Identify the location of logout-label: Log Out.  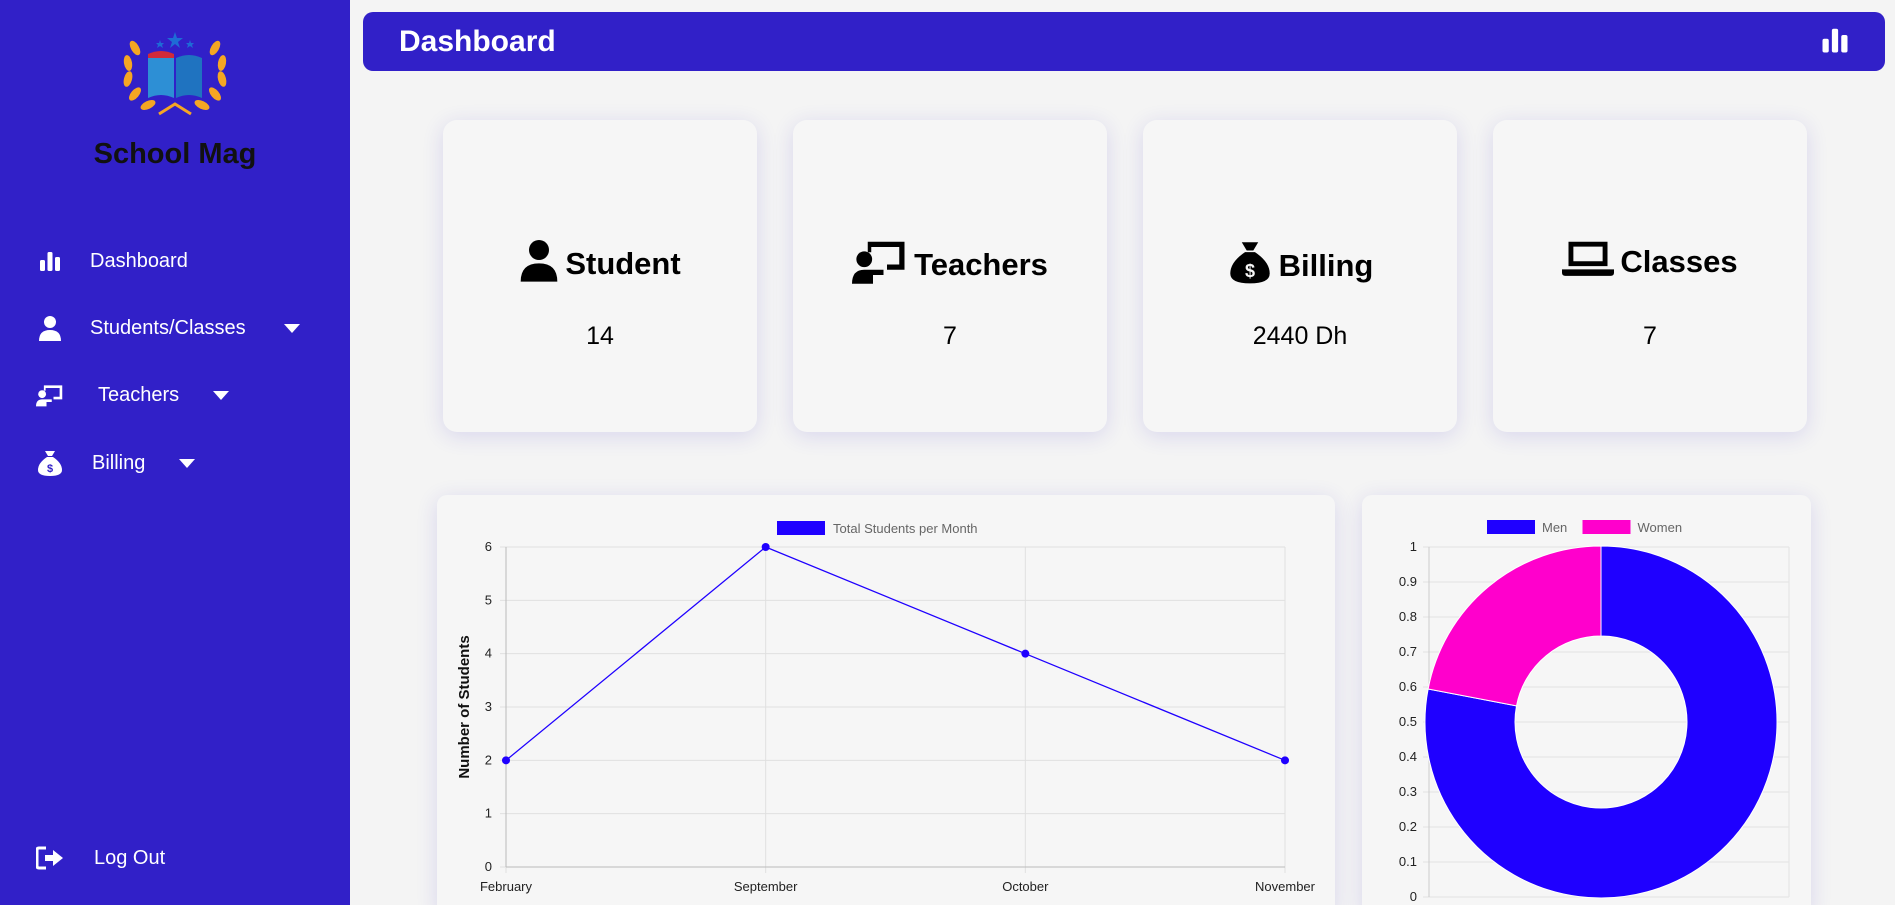
(130, 857).